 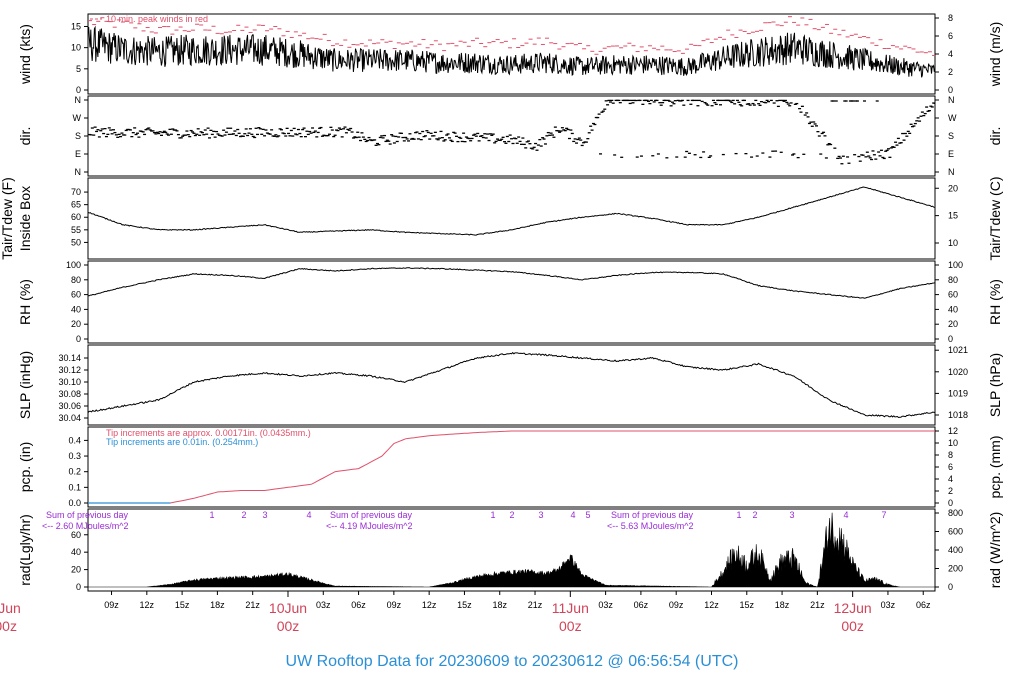 What do you see at coordinates (955, 265) in the screenshot?
I see `ytick-label-right: 100` at bounding box center [955, 265].